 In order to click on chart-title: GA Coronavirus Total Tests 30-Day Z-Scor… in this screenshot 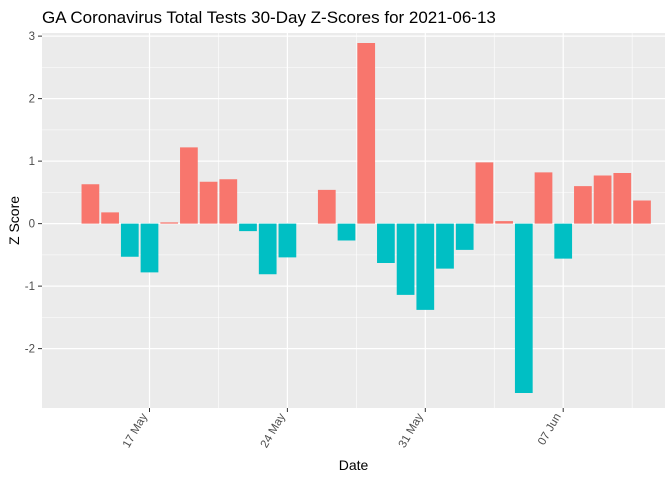, I will do `click(269, 17)`.